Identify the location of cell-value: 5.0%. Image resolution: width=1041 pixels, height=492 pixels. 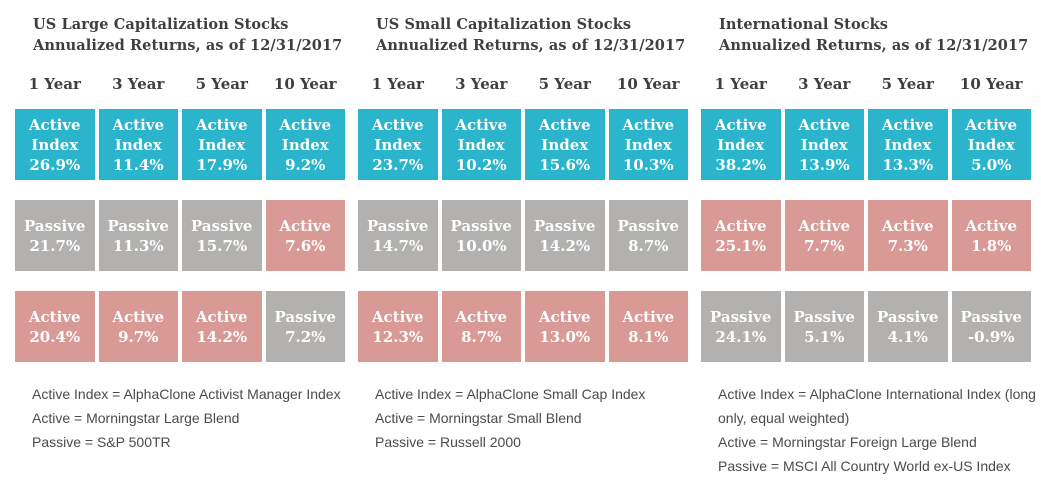
(991, 164).